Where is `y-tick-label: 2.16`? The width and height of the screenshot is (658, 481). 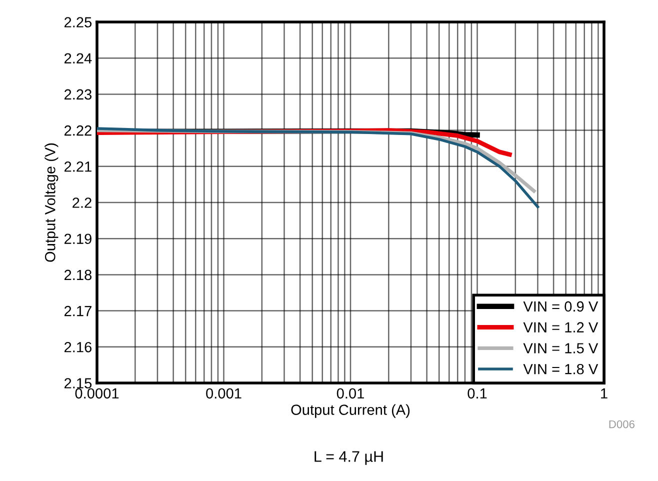 y-tick-label: 2.16 is located at coordinates (78, 347).